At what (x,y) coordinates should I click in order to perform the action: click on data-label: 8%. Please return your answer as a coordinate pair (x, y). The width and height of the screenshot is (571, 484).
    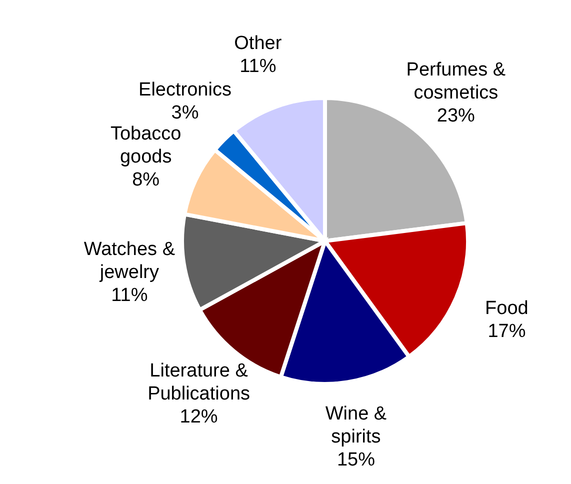
    Looking at the image, I should click on (146, 179).